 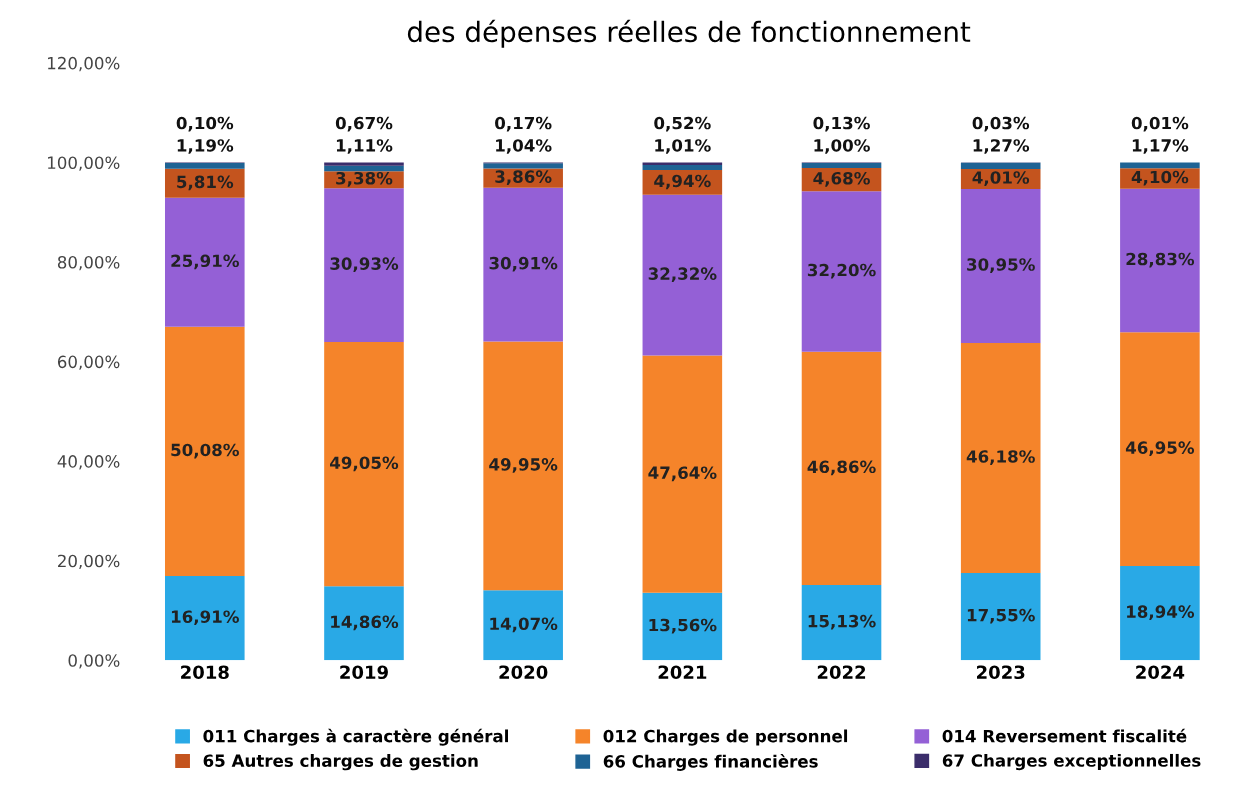 I want to click on data-label: 4,10%, so click(x=1160, y=178).